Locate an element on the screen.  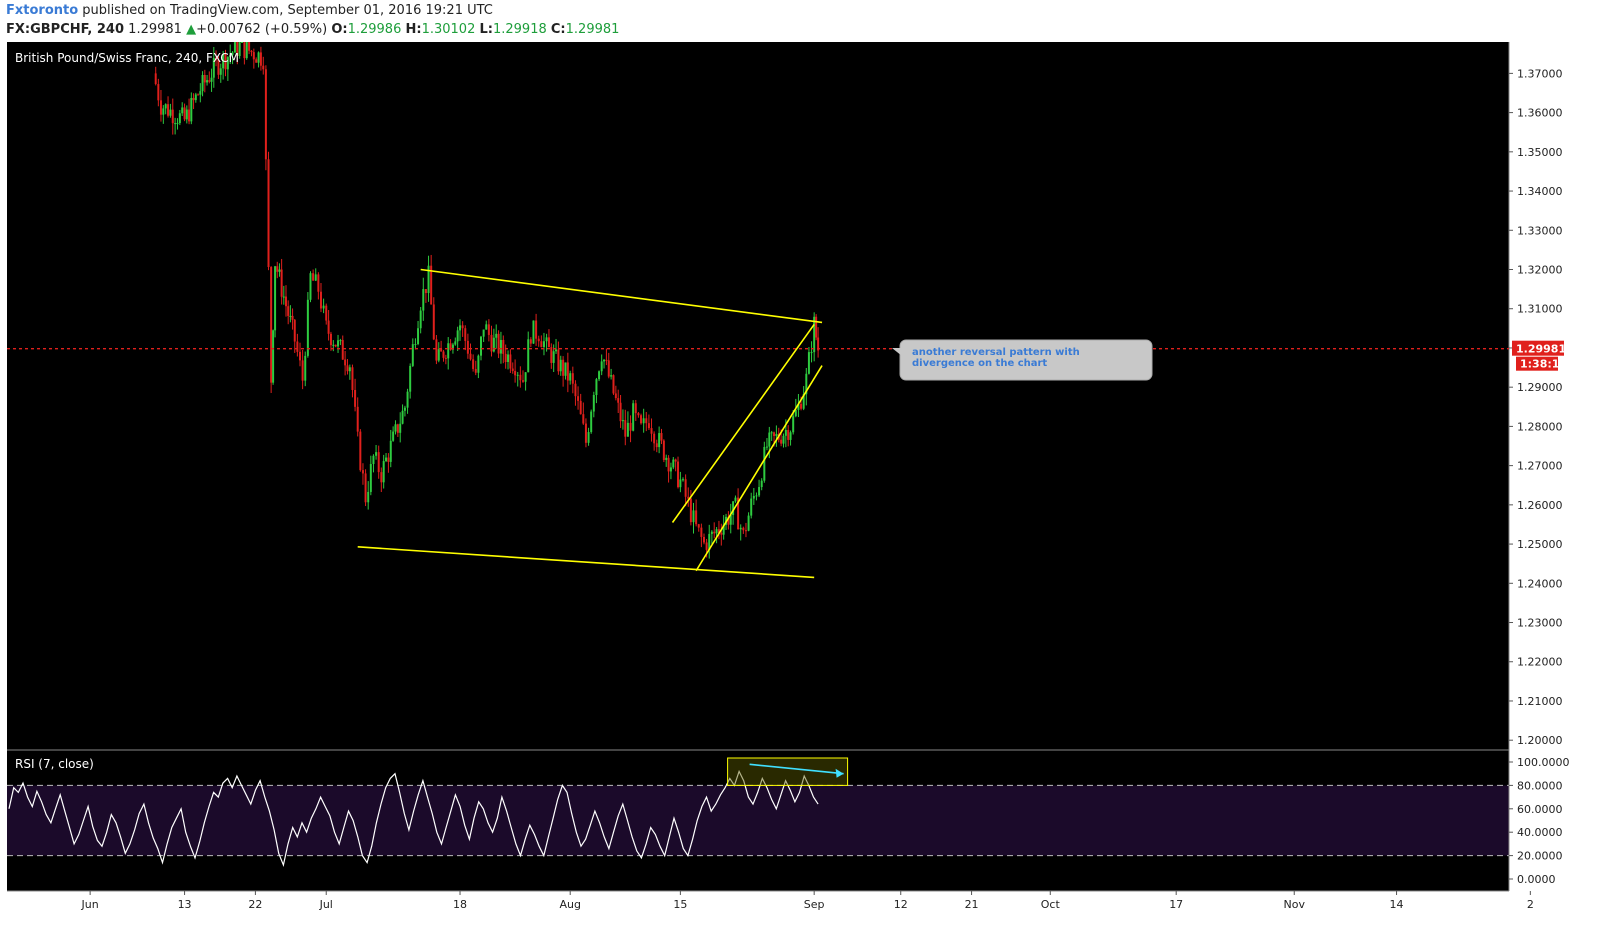
trendlines-group is located at coordinates (590, 423).